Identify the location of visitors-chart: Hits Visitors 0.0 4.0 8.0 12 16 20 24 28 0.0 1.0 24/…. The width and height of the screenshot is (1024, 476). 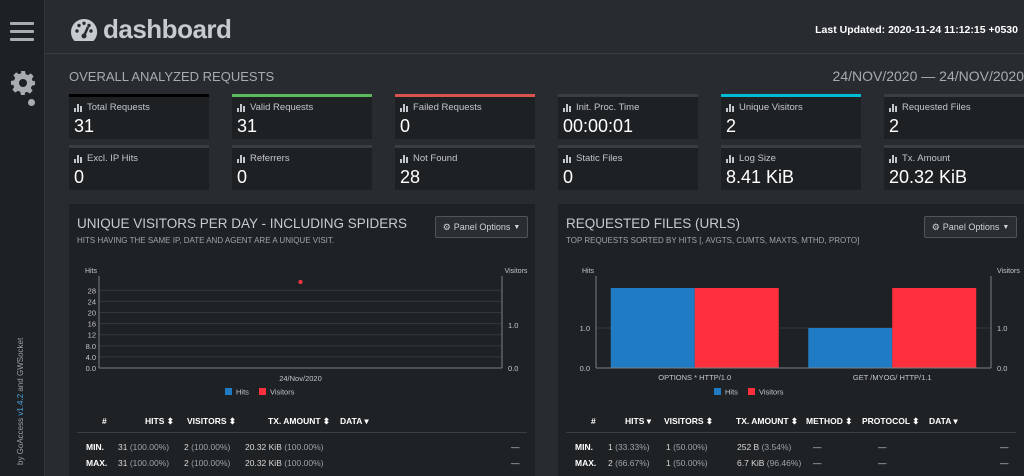
(306, 332).